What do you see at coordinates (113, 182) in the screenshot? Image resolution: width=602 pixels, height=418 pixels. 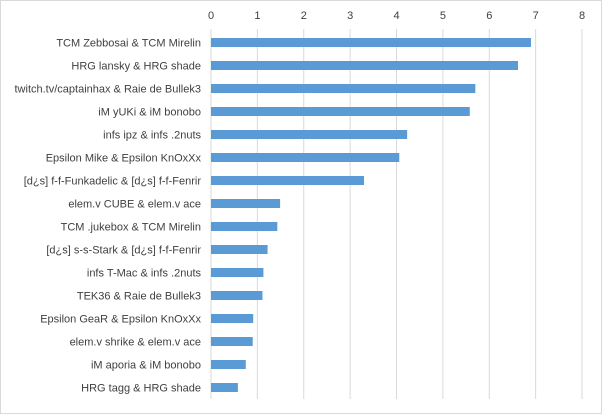 I see `category-label: [d¿s] f-f-Funkadelic & [d¿s] f-f-Fenrir` at bounding box center [113, 182].